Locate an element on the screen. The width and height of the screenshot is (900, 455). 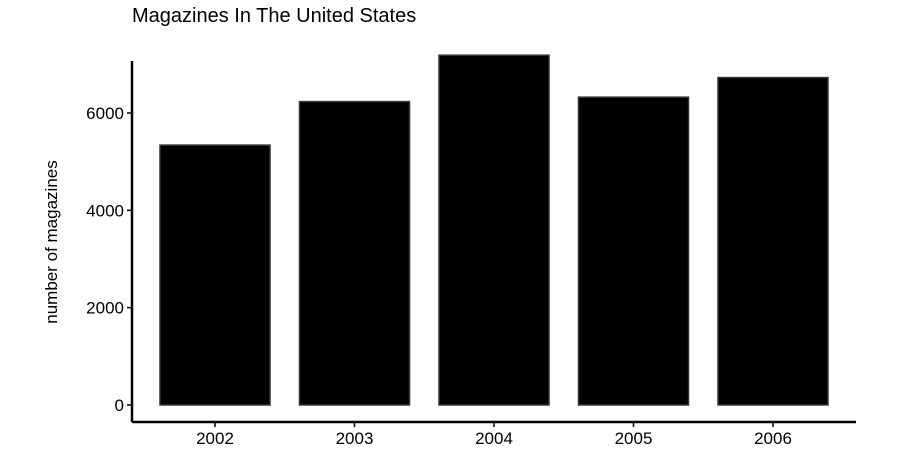
x-tick-label: 2002 is located at coordinates (215, 438).